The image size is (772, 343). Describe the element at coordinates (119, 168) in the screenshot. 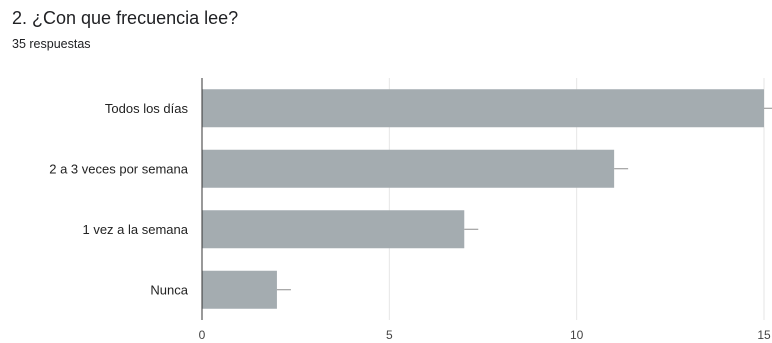

I see `category-label: 2 a 3 veces por semana` at that location.